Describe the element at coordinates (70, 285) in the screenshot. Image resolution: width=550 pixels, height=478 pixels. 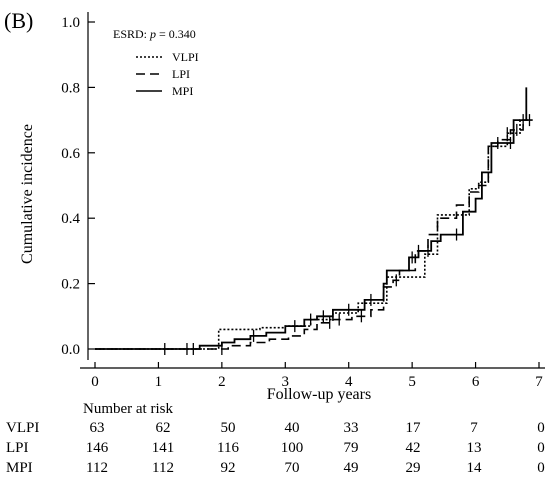
I see `y-tick-label: 0.2` at that location.